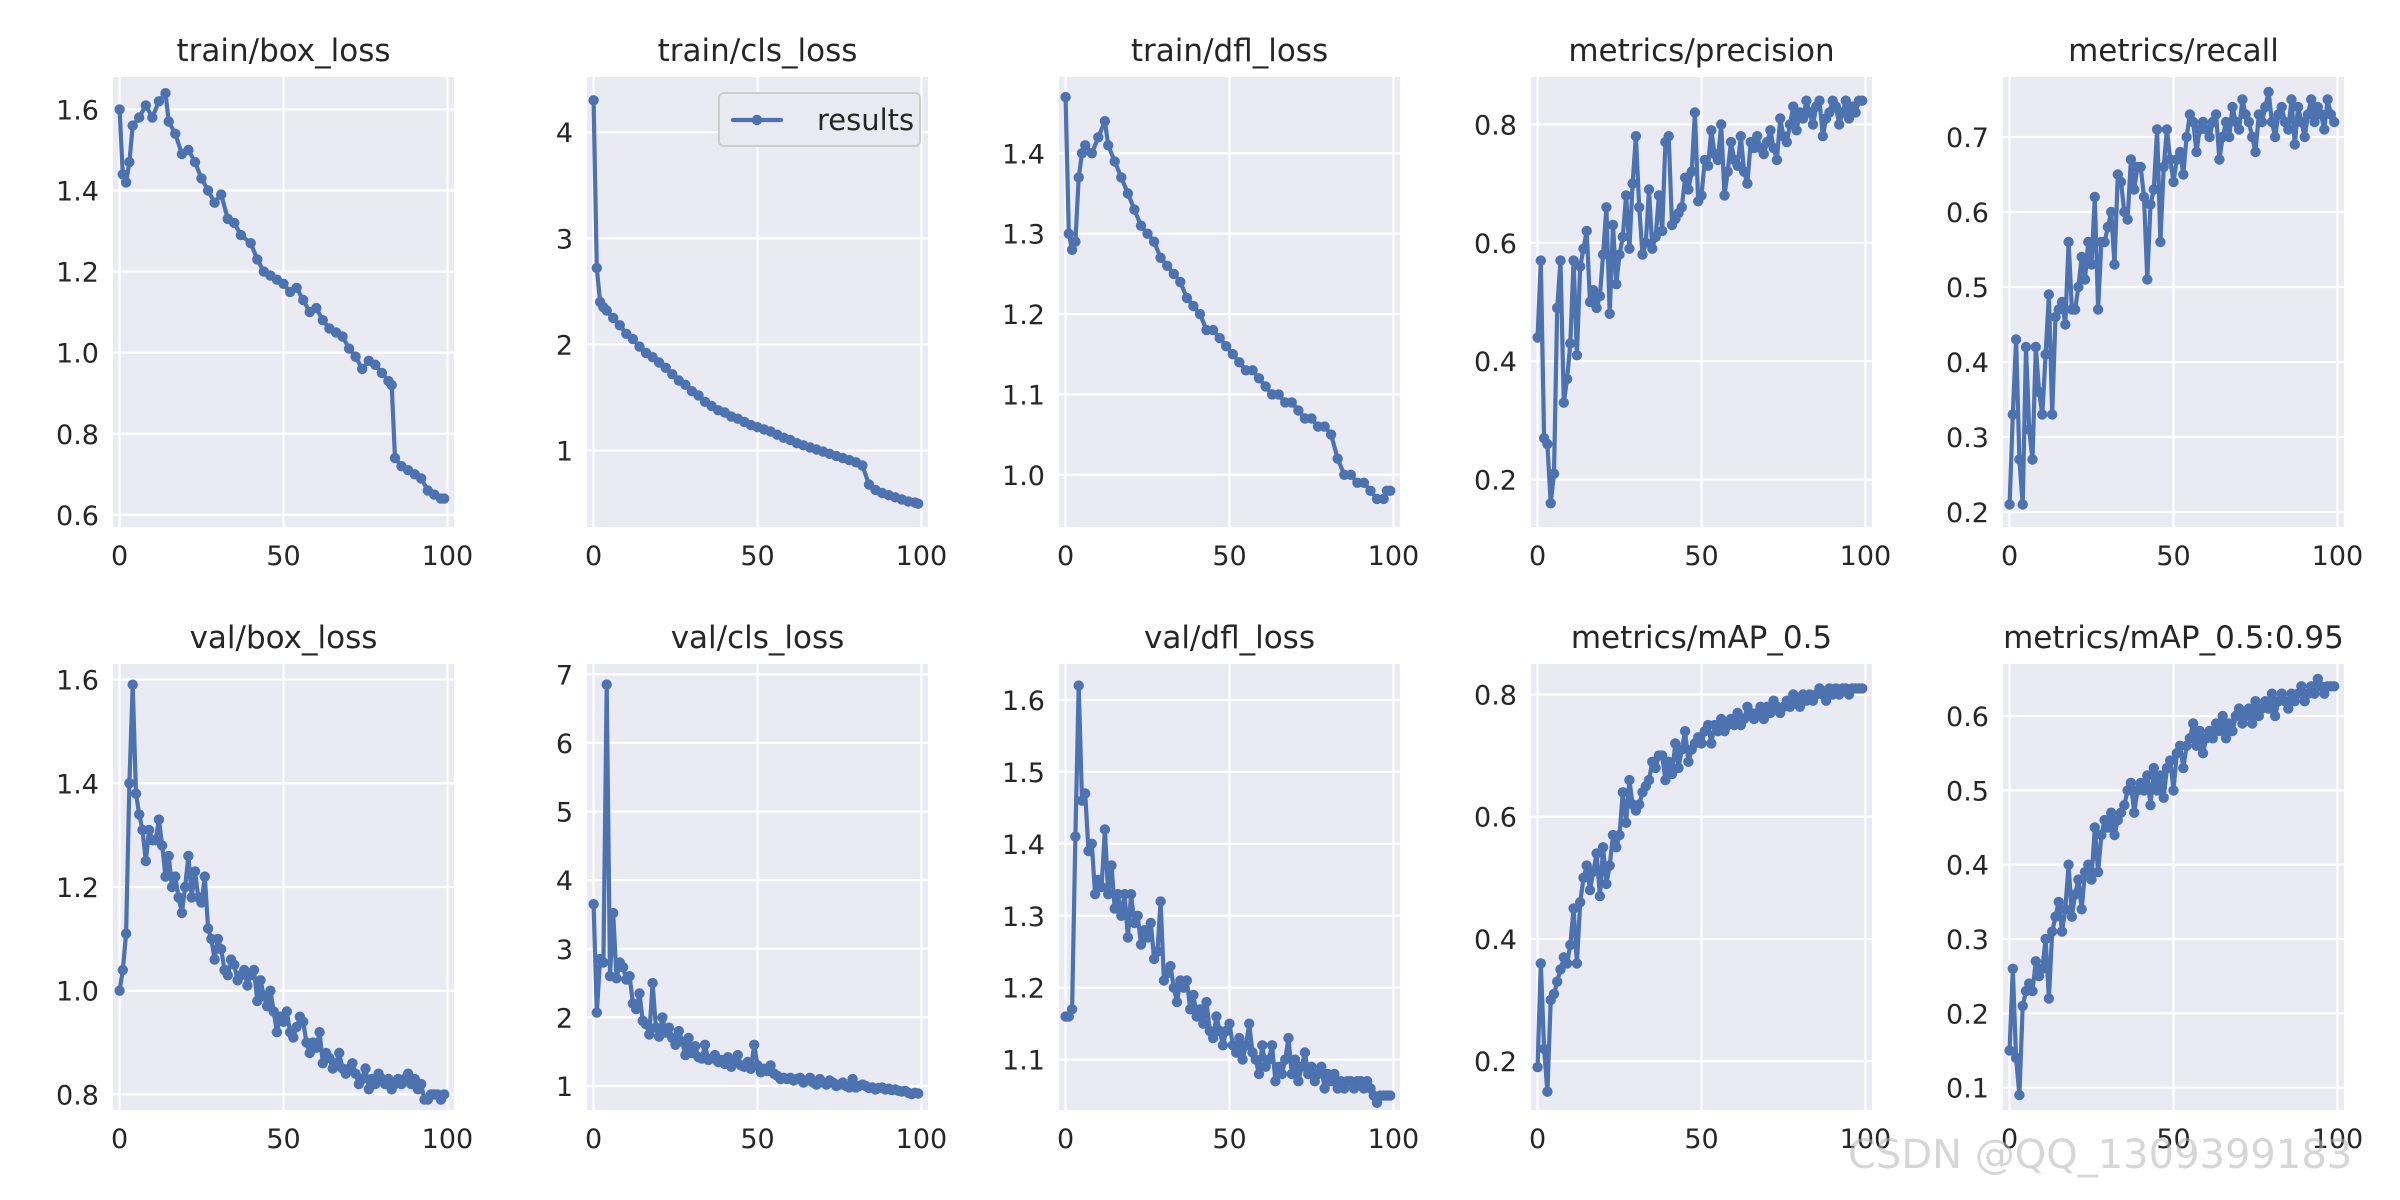  What do you see at coordinates (2173, 638) in the screenshot?
I see `chart-title: metrics/mAP_0.5:0.95` at bounding box center [2173, 638].